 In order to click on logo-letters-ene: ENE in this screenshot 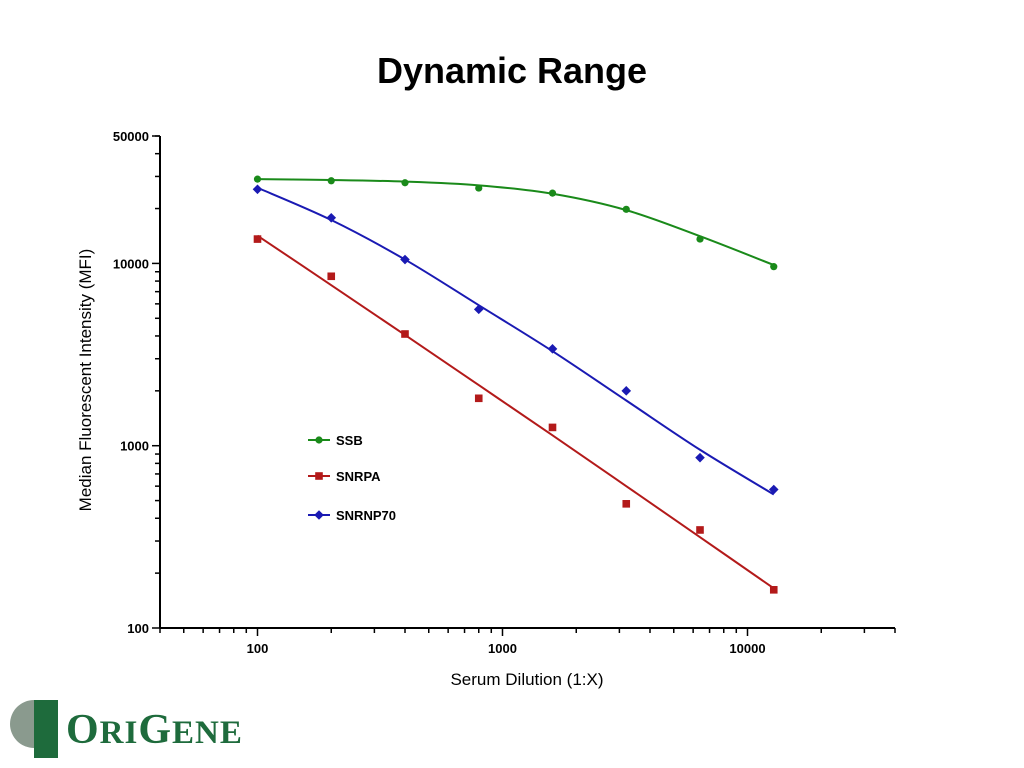, I will do `click(207, 733)`.